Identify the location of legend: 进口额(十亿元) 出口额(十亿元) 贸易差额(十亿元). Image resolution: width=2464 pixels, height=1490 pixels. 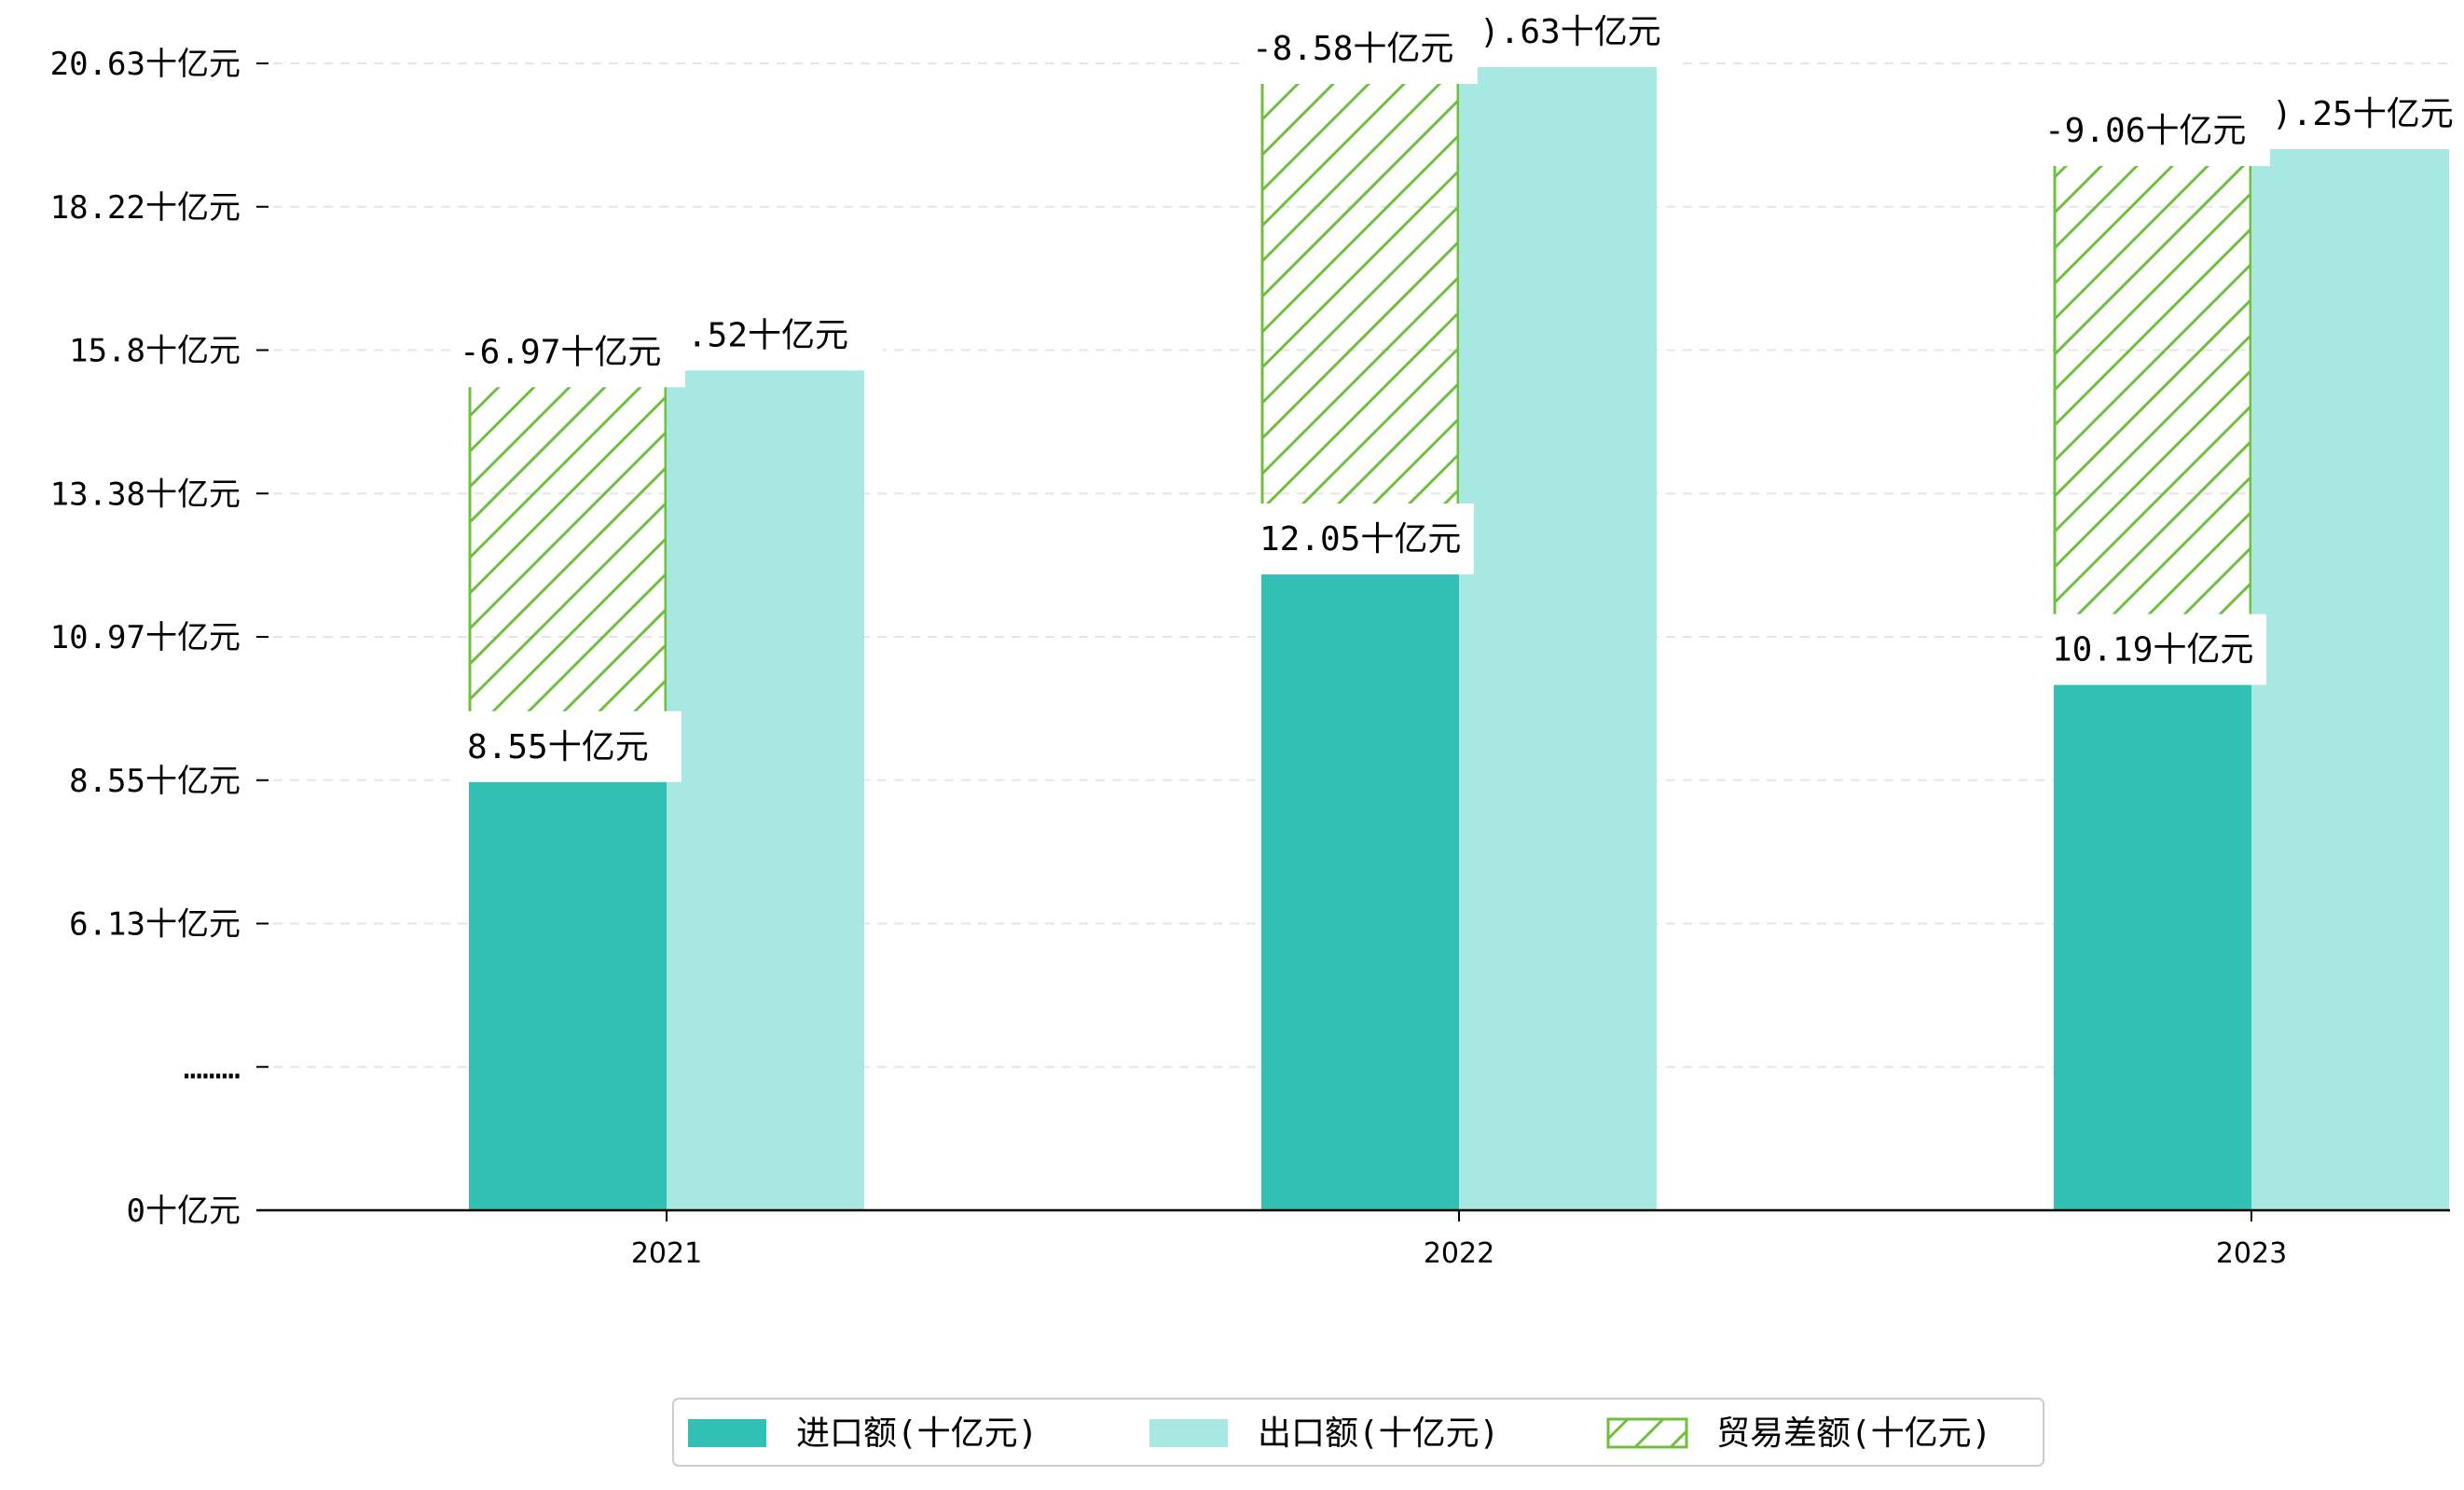
(1358, 1432).